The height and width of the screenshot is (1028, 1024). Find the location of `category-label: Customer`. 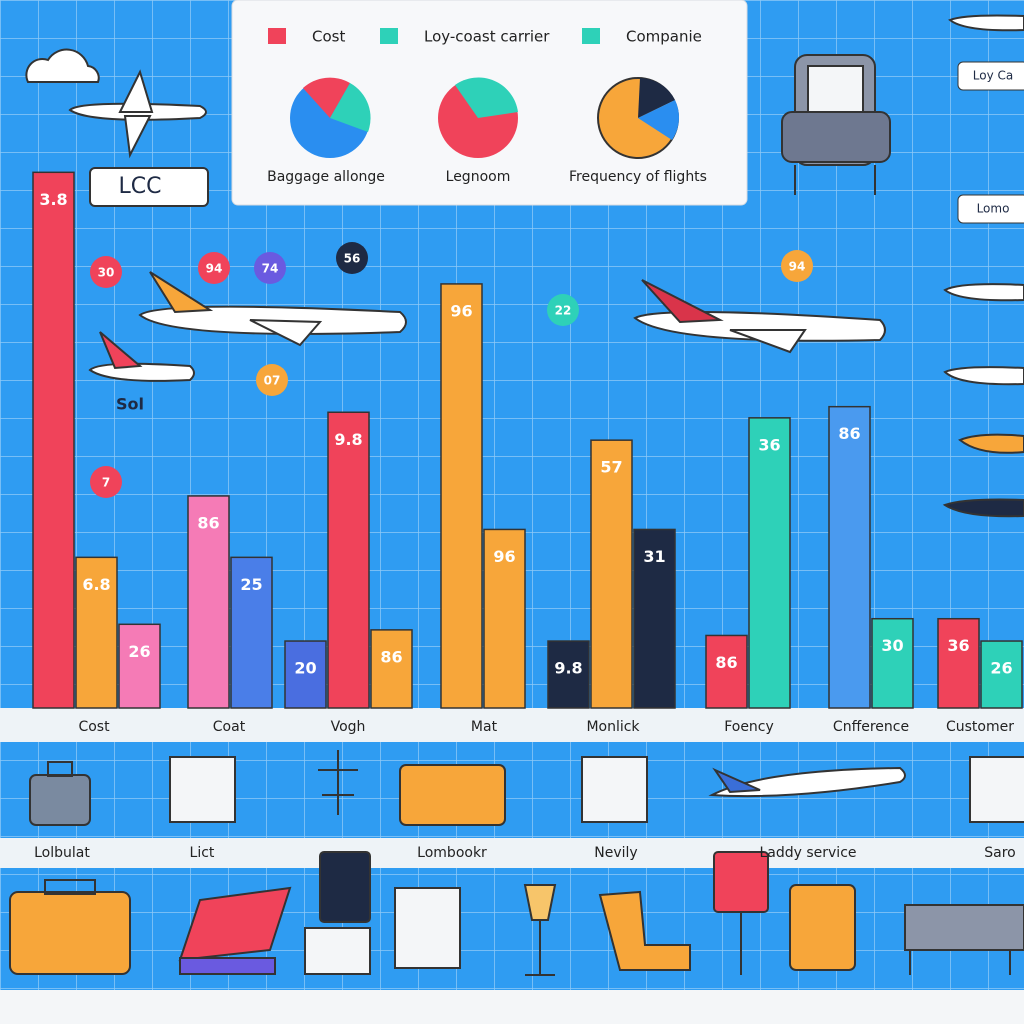

category-label: Customer is located at coordinates (980, 727).